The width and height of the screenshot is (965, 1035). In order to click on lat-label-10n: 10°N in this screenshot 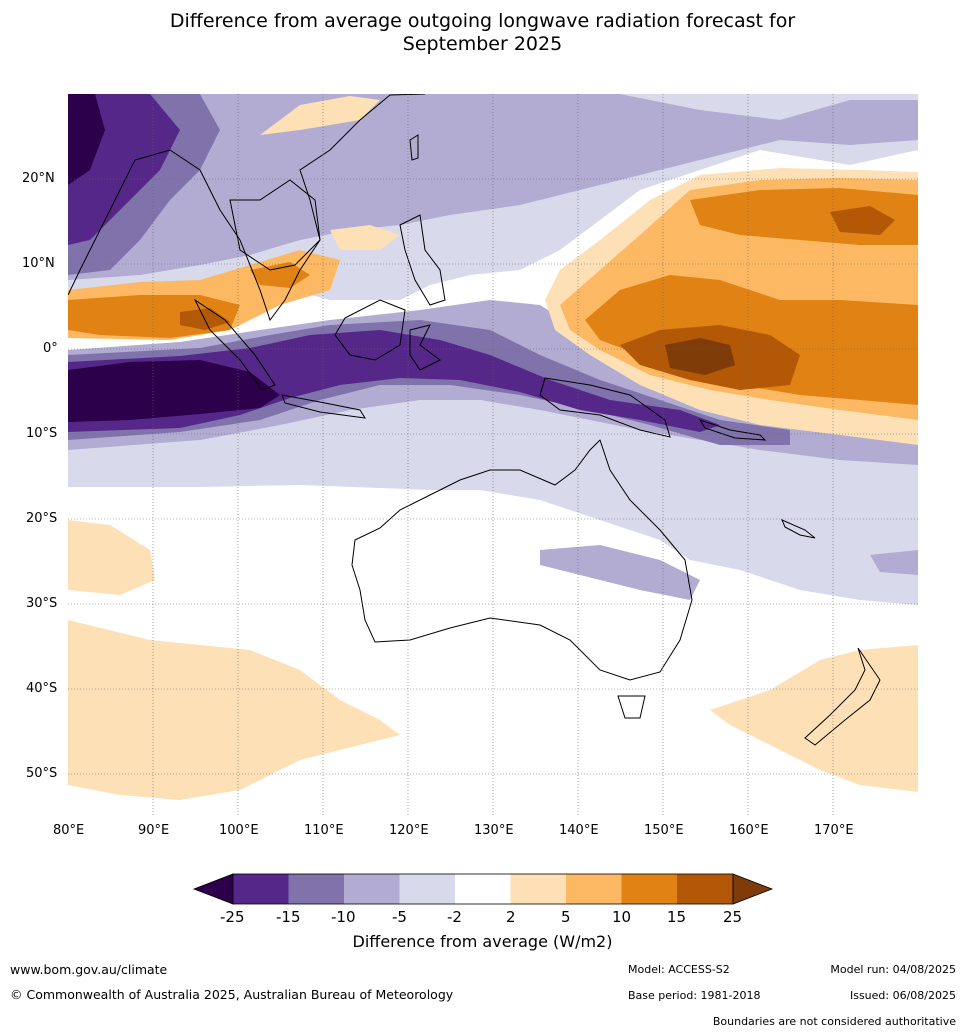, I will do `click(38, 263)`.